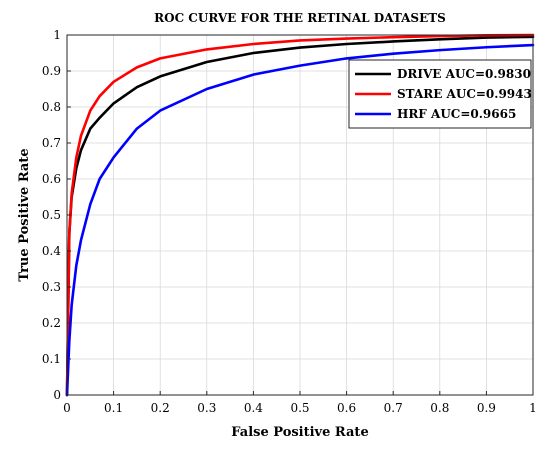 This screenshot has height=449, width=550. Describe the element at coordinates (486, 408) in the screenshot. I see `x-tick-label-9: 0.9` at that location.